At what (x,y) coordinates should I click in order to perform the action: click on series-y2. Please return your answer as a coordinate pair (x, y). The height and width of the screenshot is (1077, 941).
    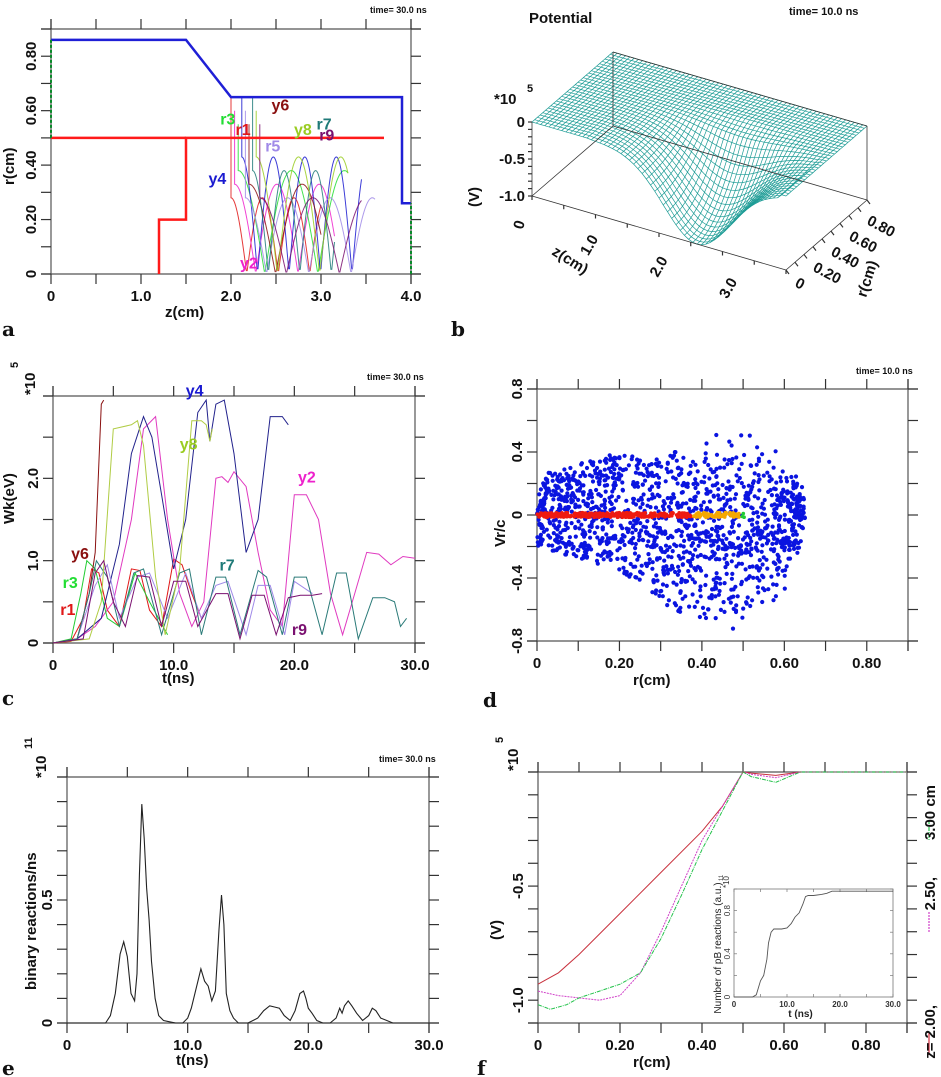
    Looking at the image, I should click on (234, 529).